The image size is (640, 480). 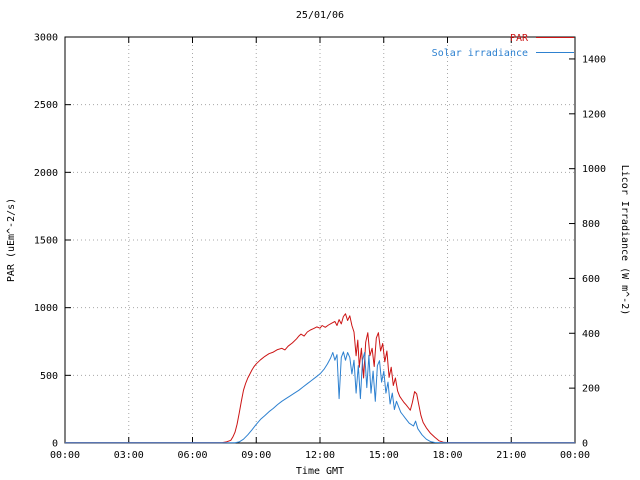 I want to click on x-tick-label: 06:00, so click(x=192, y=455).